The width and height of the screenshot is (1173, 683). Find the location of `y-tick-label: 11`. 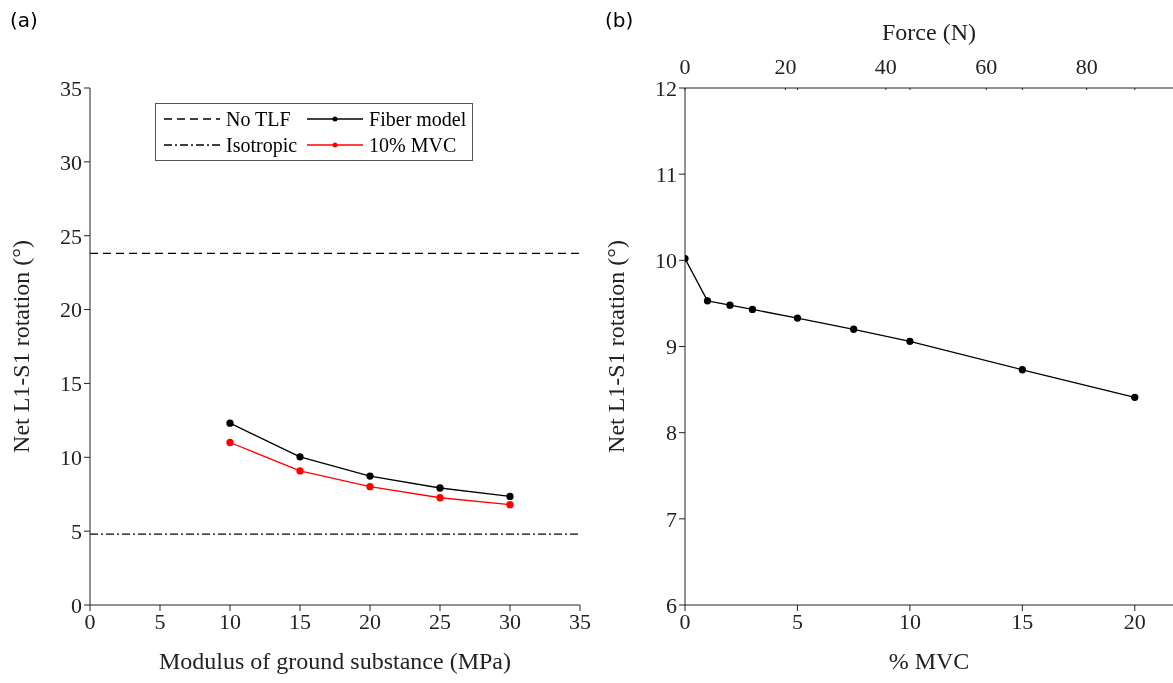

y-tick-label: 11 is located at coordinates (666, 174).